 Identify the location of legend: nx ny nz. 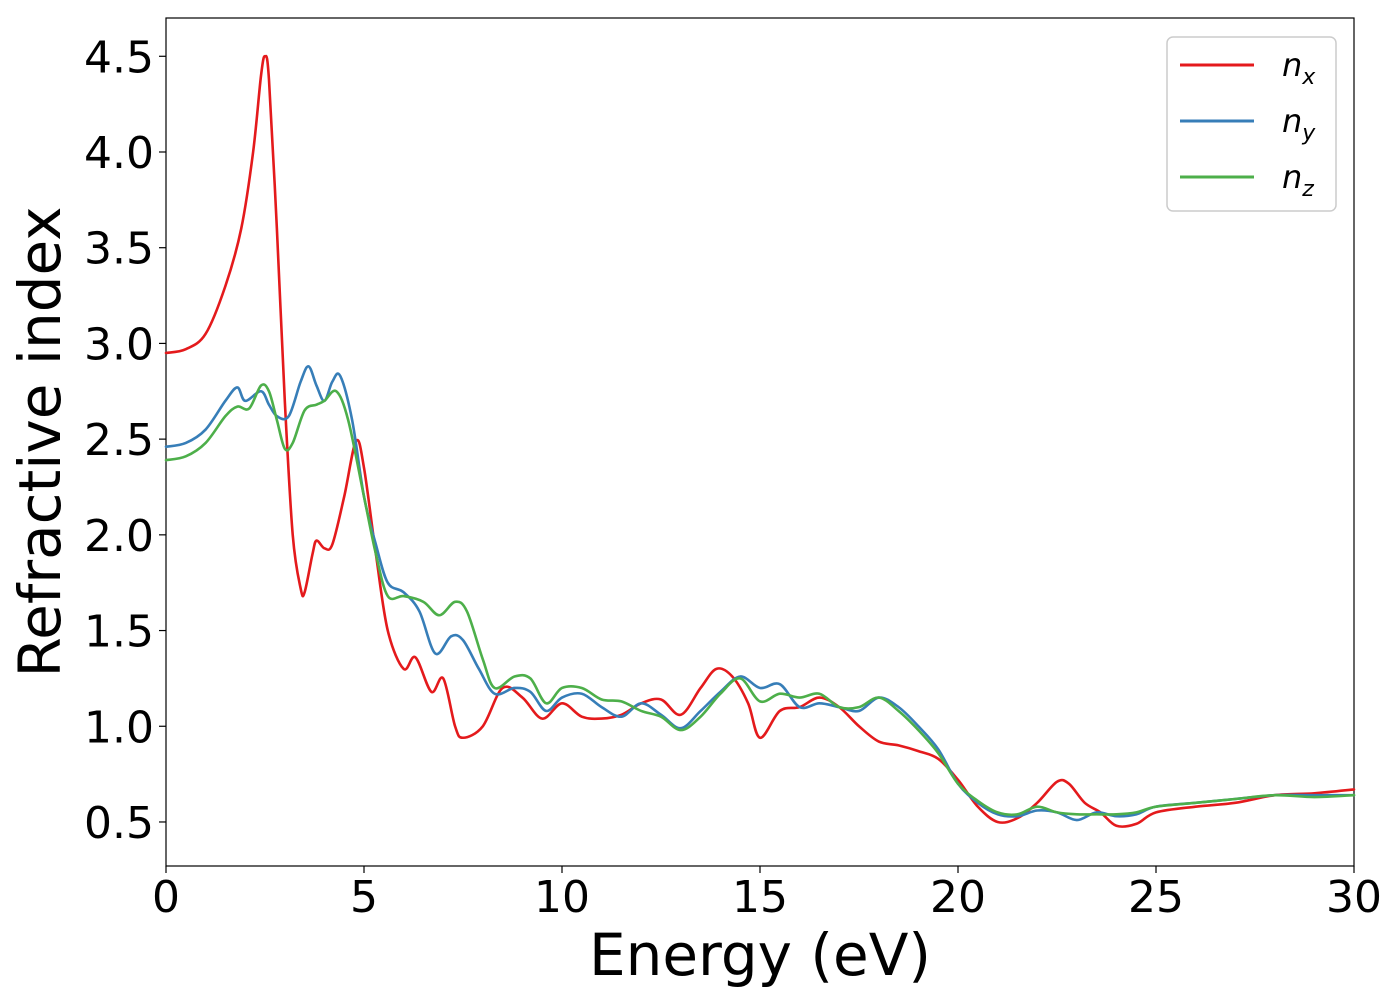
(1251, 124).